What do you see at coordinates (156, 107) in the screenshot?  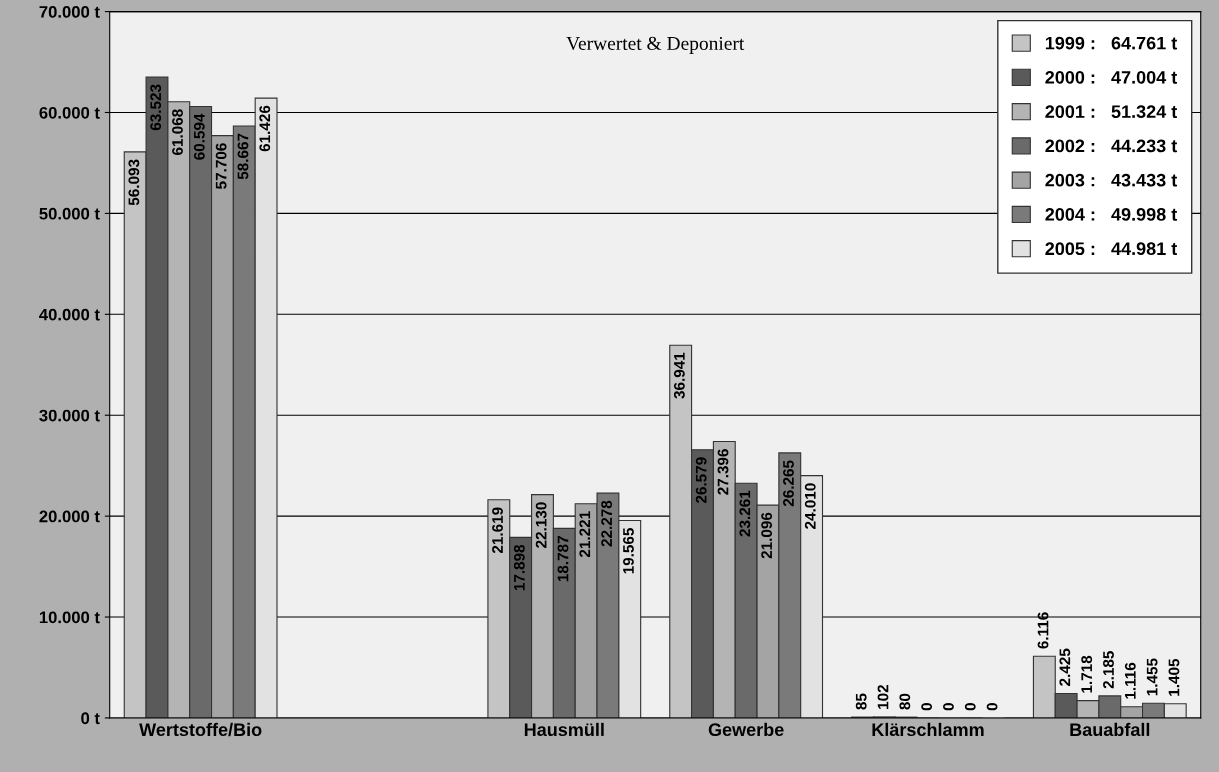 I see `data-label: 63.523` at bounding box center [156, 107].